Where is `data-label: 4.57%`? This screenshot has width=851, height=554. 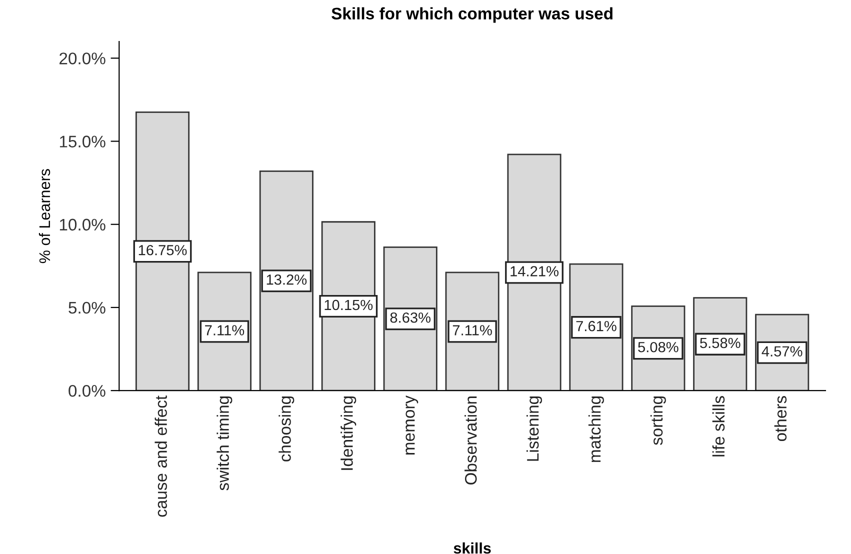
data-label: 4.57% is located at coordinates (782, 351).